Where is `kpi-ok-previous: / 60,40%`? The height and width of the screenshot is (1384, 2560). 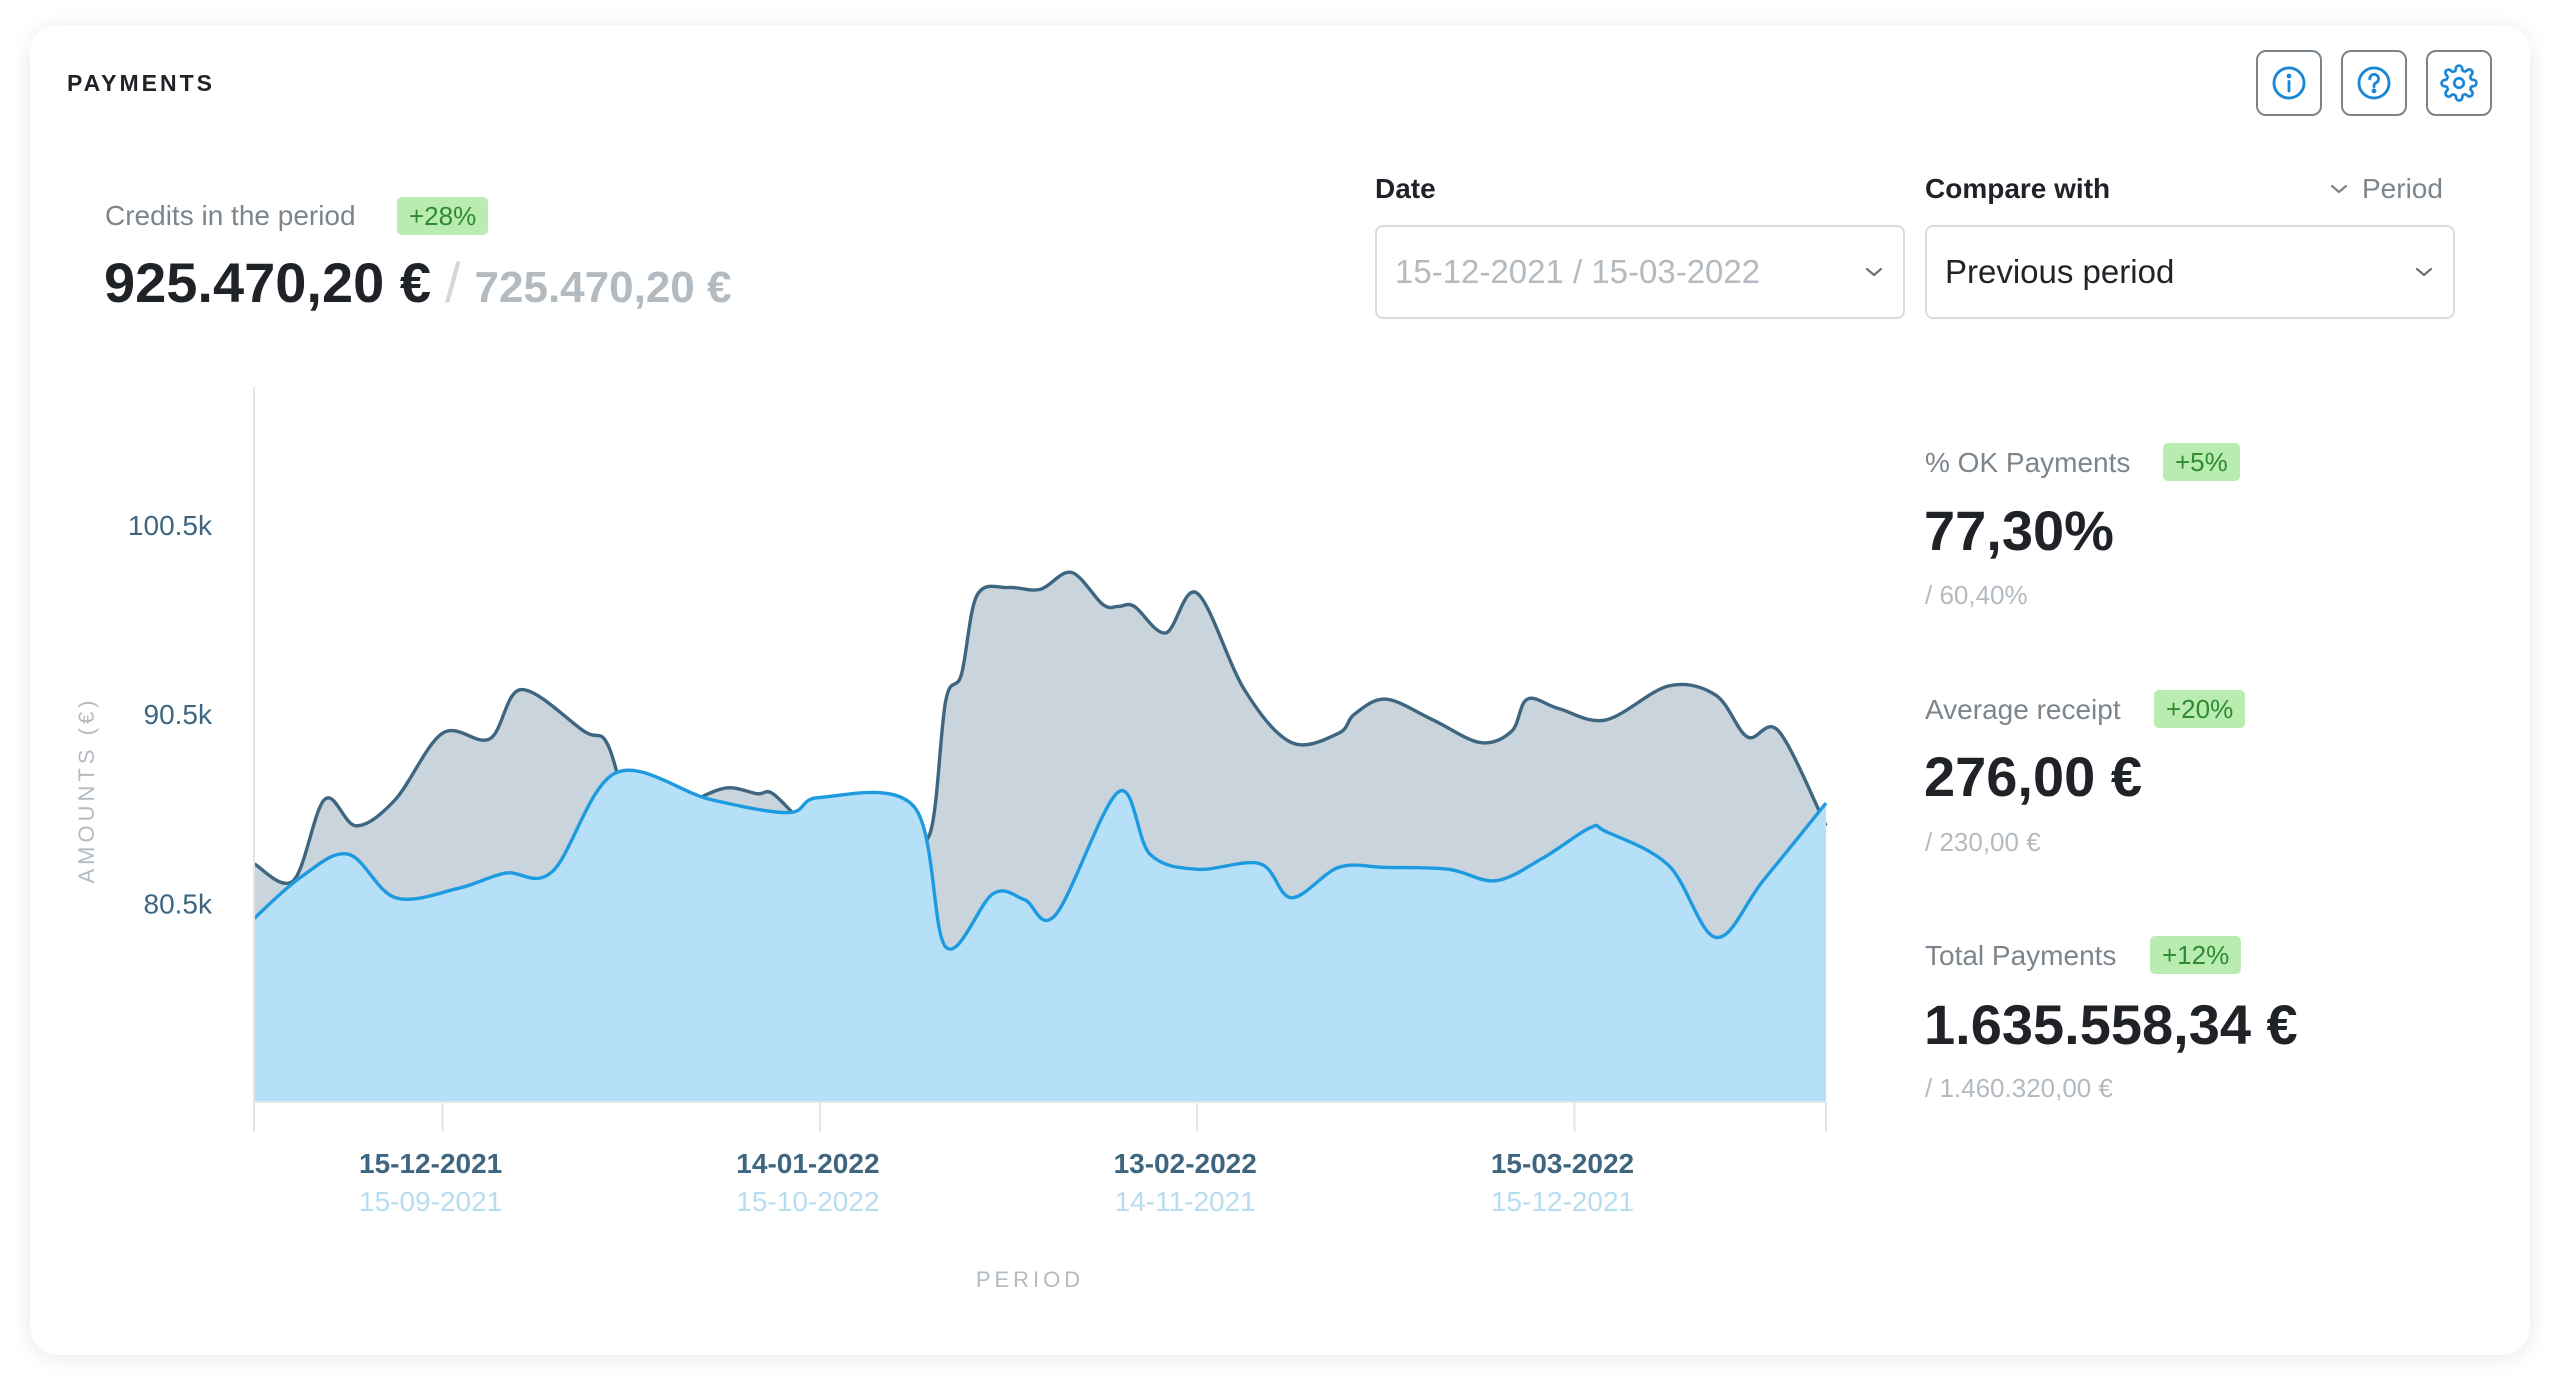 kpi-ok-previous: / 60,40% is located at coordinates (1976, 595).